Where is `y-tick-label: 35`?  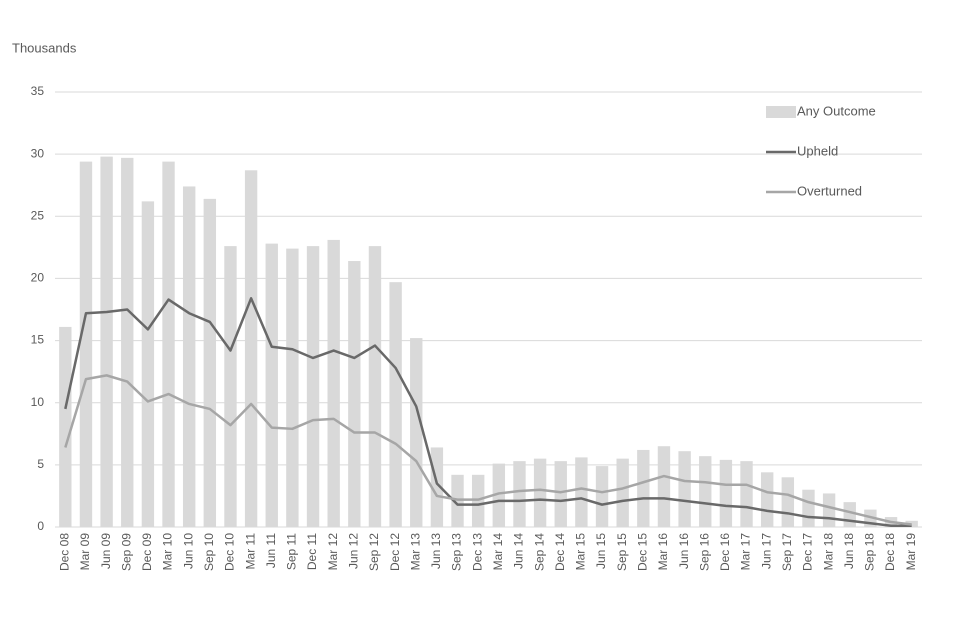 y-tick-label: 35 is located at coordinates (38, 91).